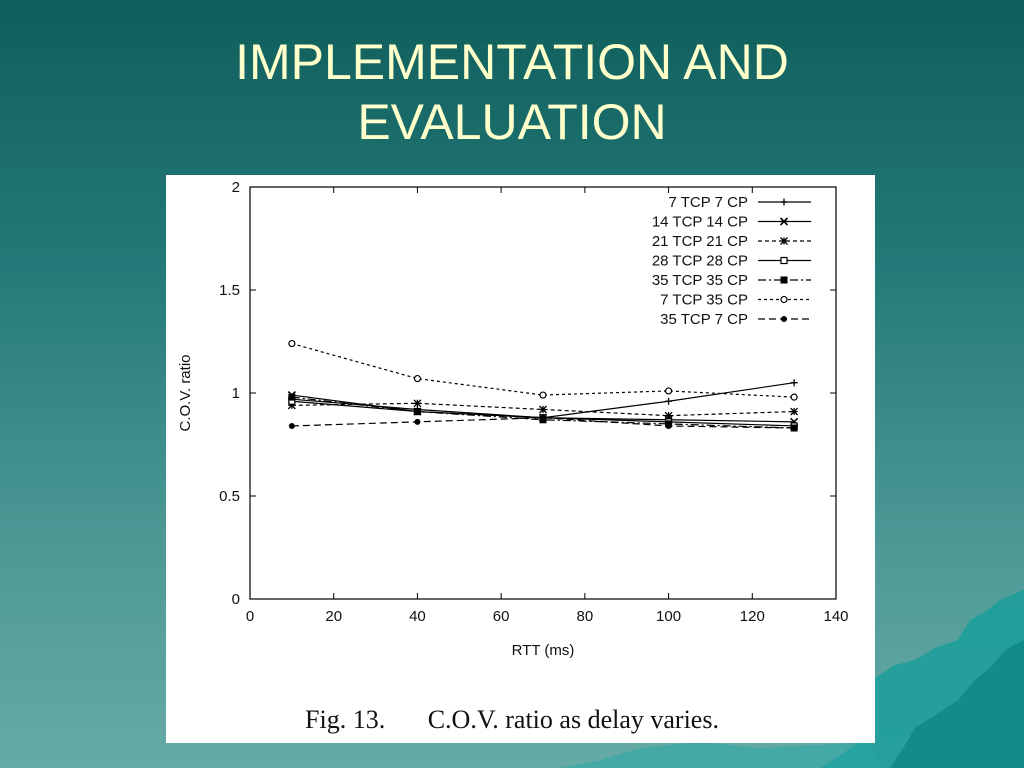  Describe the element at coordinates (668, 616) in the screenshot. I see `x-tick-label: 100` at that location.